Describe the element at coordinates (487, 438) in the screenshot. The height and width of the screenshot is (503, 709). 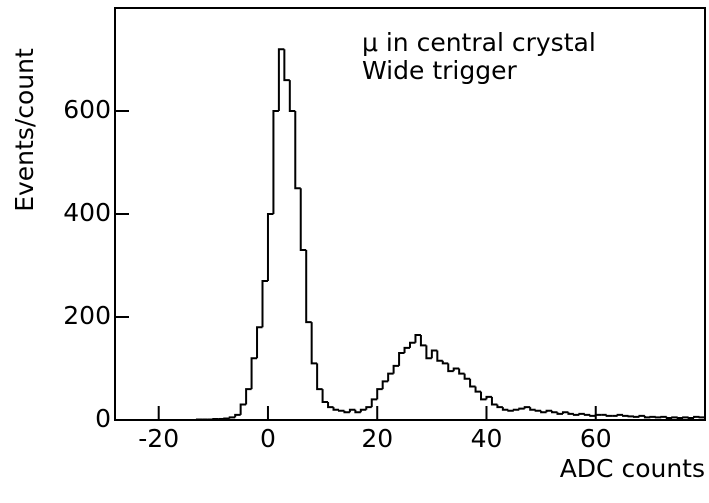
I see `x-tick-label: 40` at that location.